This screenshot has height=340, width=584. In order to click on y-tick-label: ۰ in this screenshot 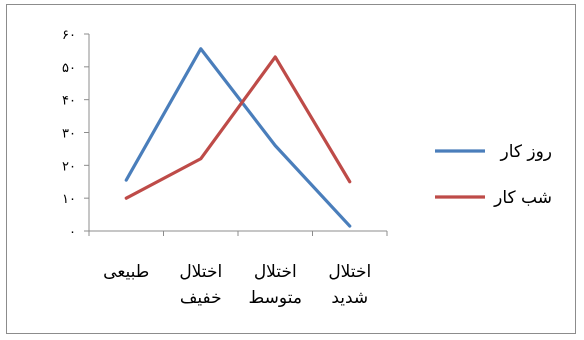, I will do `click(72, 232)`.